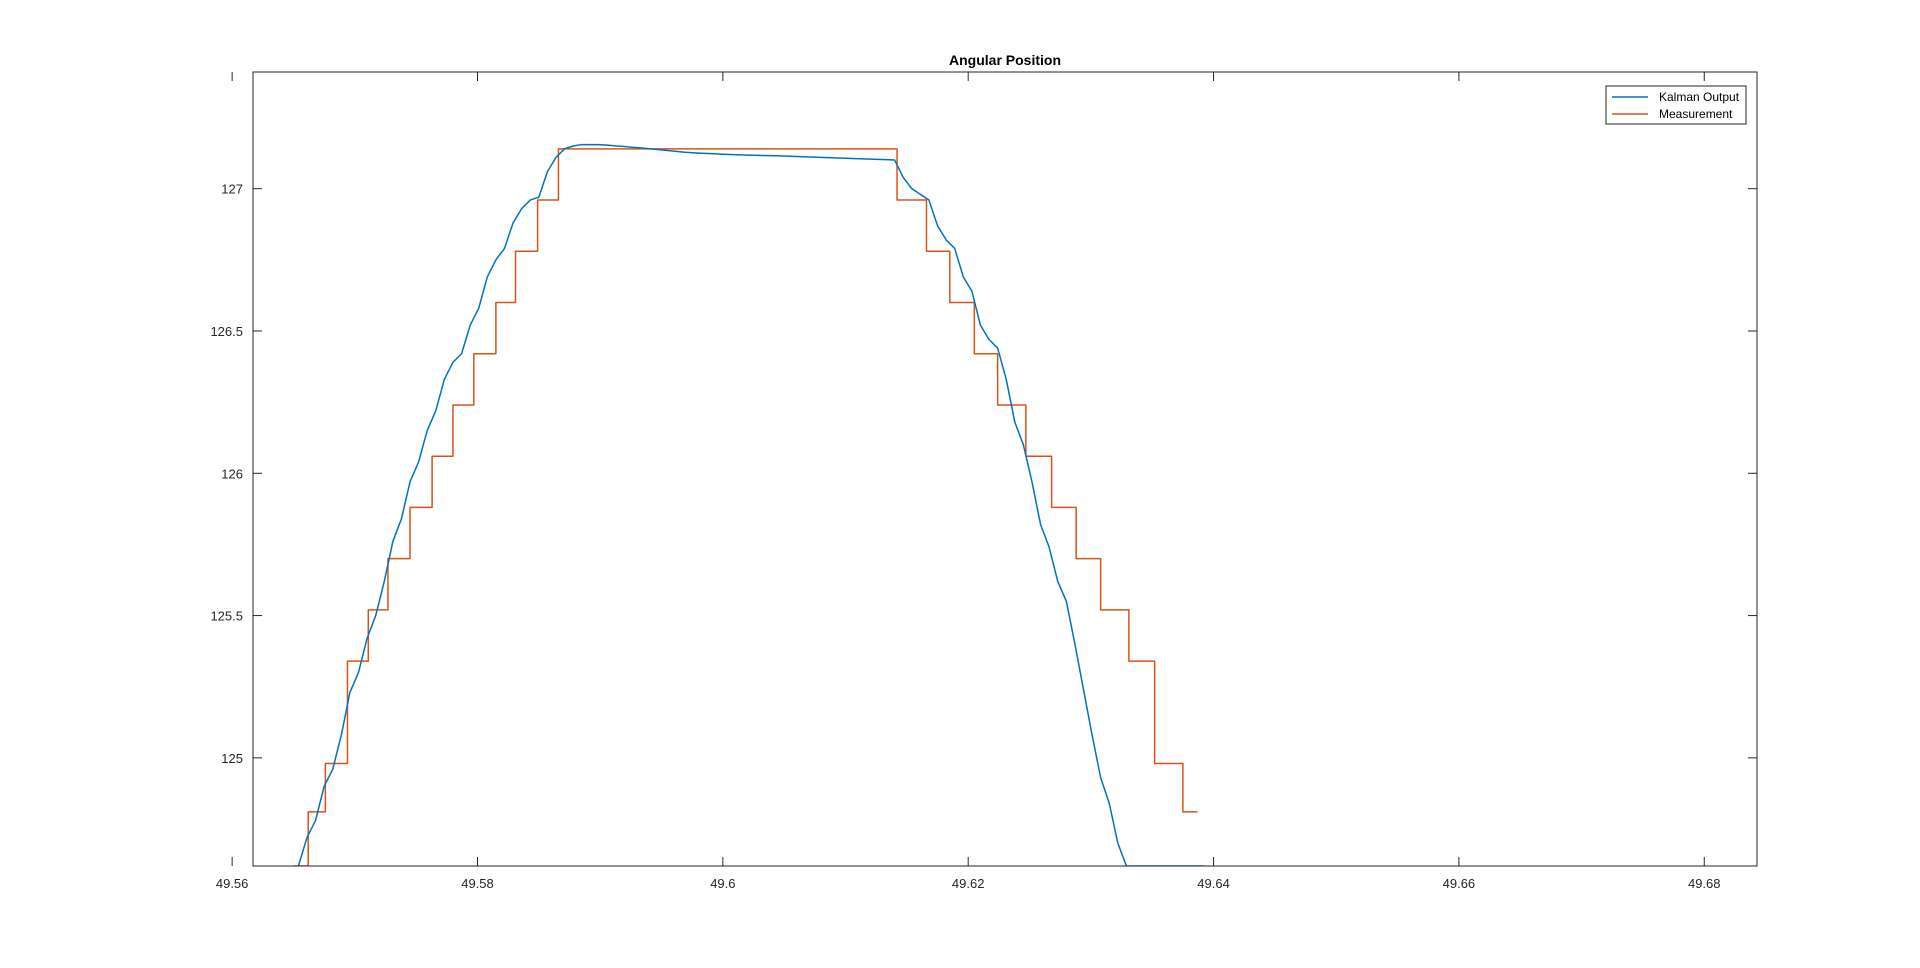 This screenshot has height=968, width=1920. Describe the element at coordinates (968, 883) in the screenshot. I see `x-tick-label: 49.62` at that location.